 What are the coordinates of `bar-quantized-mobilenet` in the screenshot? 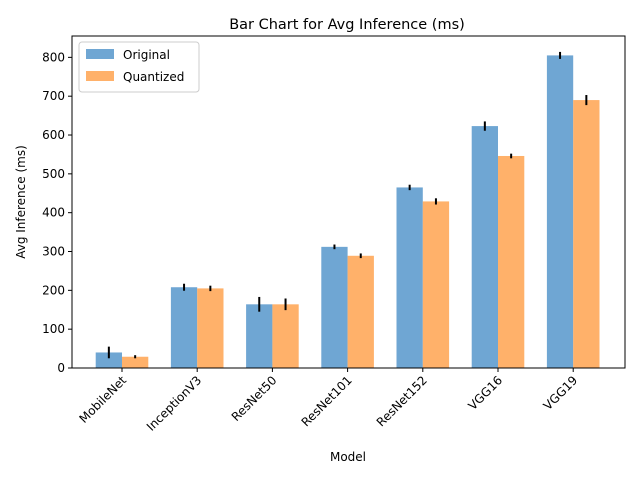 It's located at (135, 362).